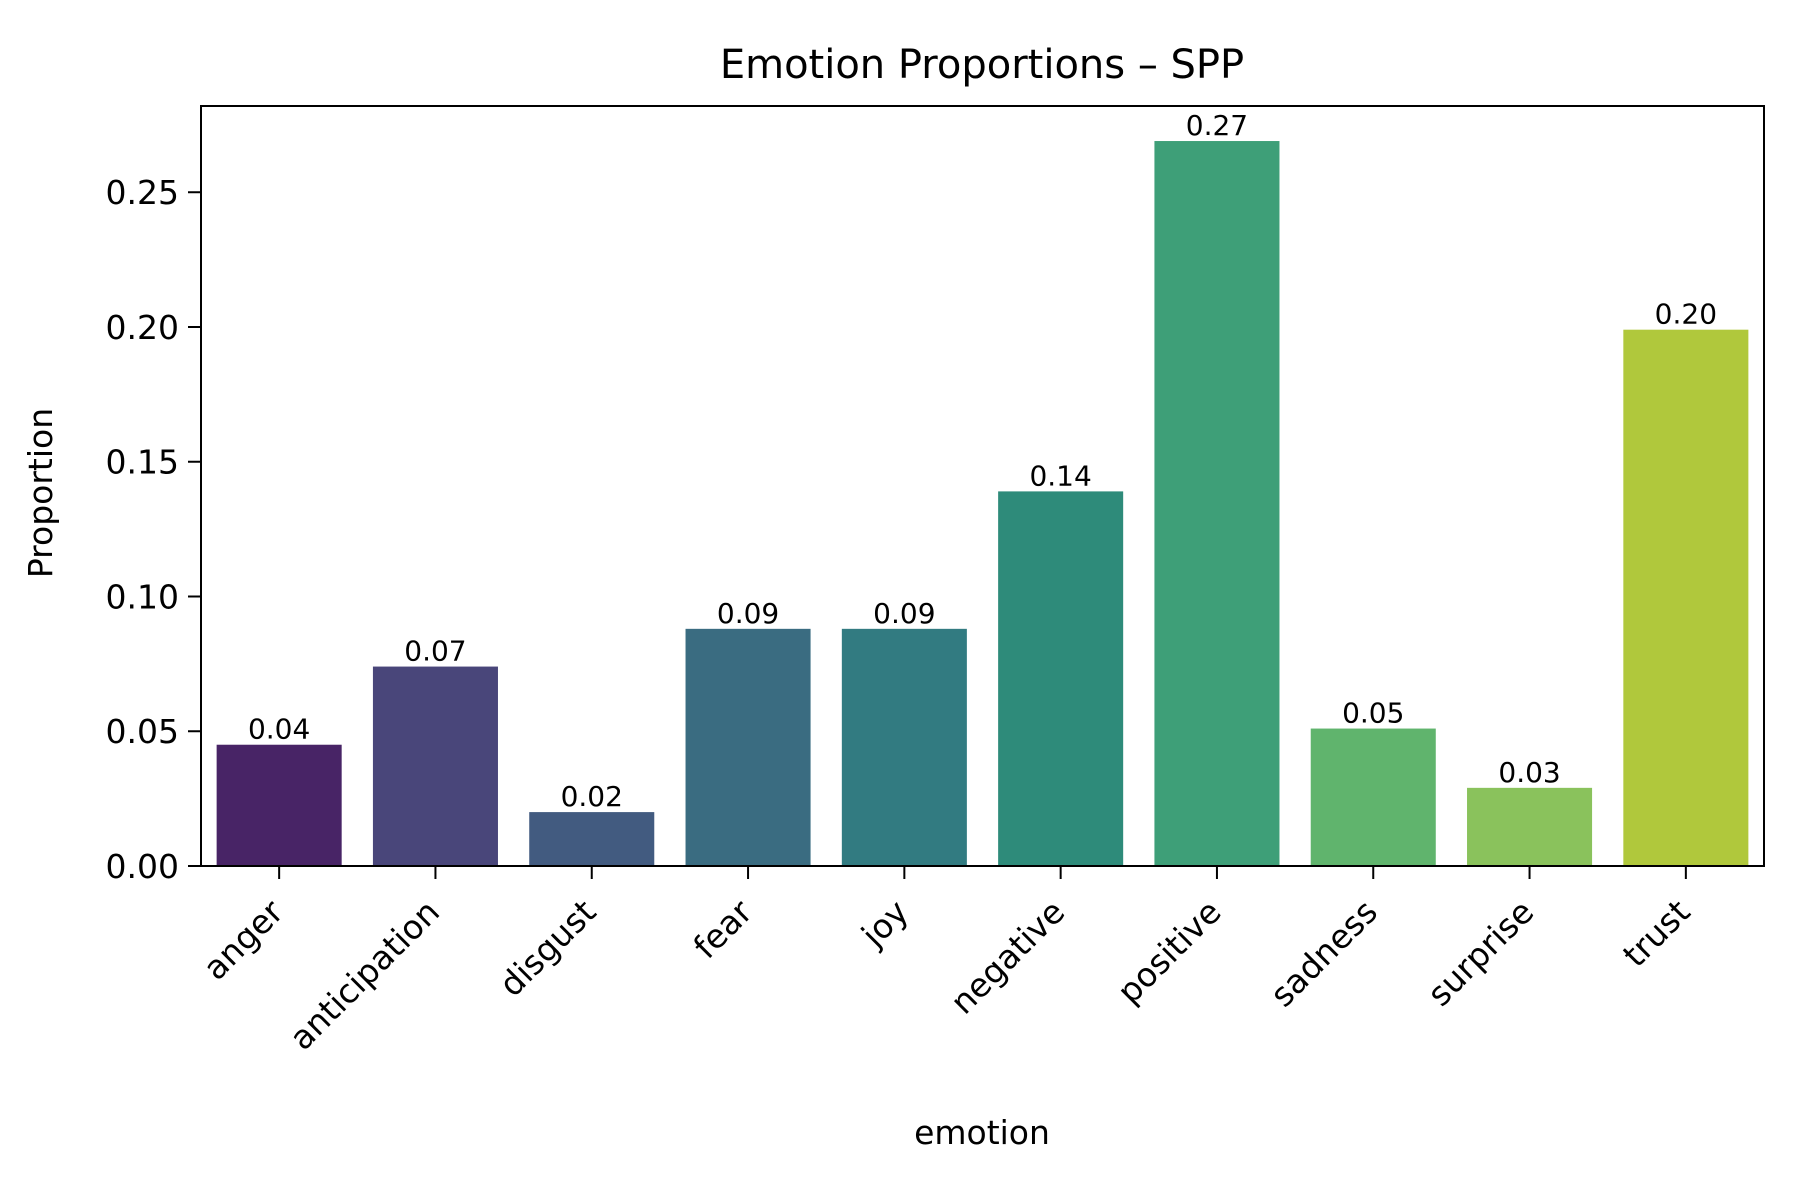 The height and width of the screenshot is (1204, 1800). What do you see at coordinates (592, 796) in the screenshot?
I see `bar-value-label-disgust: 0.02` at bounding box center [592, 796].